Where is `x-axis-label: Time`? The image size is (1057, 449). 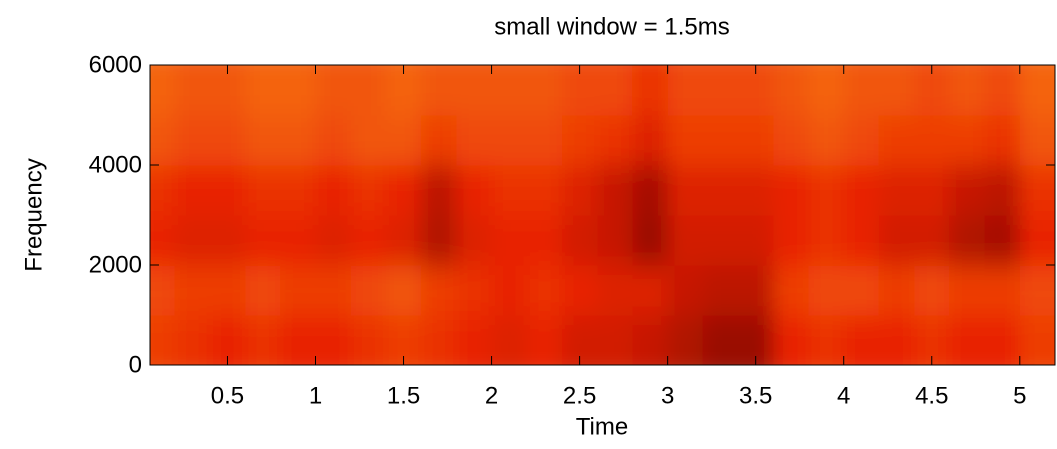 x-axis-label: Time is located at coordinates (602, 426).